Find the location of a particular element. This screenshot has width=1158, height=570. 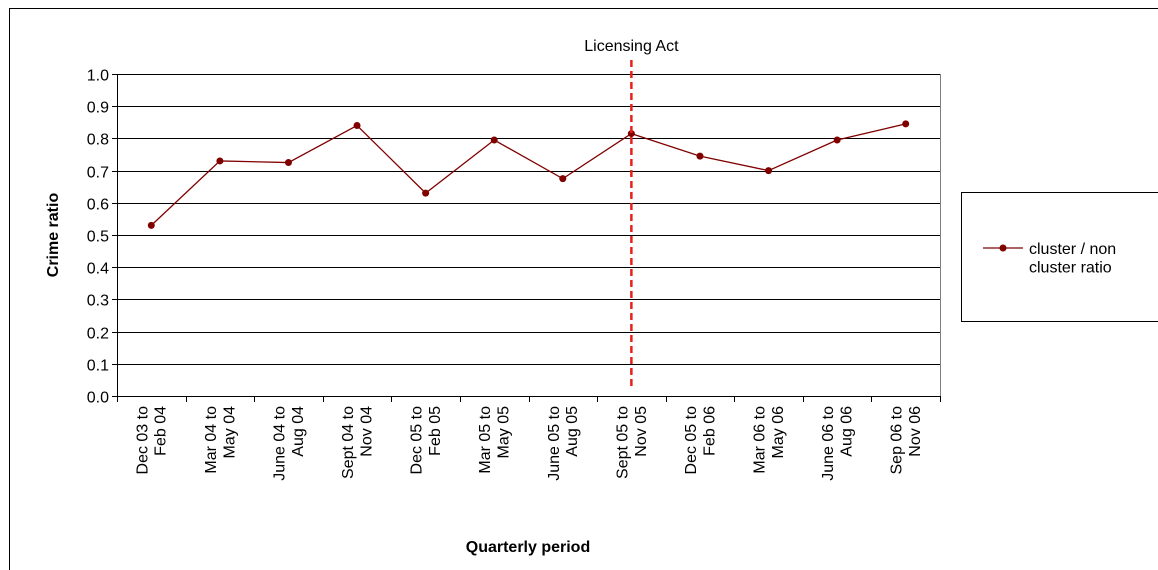

x-tick-label: Dec 05 toFeb 05 is located at coordinates (426, 440).